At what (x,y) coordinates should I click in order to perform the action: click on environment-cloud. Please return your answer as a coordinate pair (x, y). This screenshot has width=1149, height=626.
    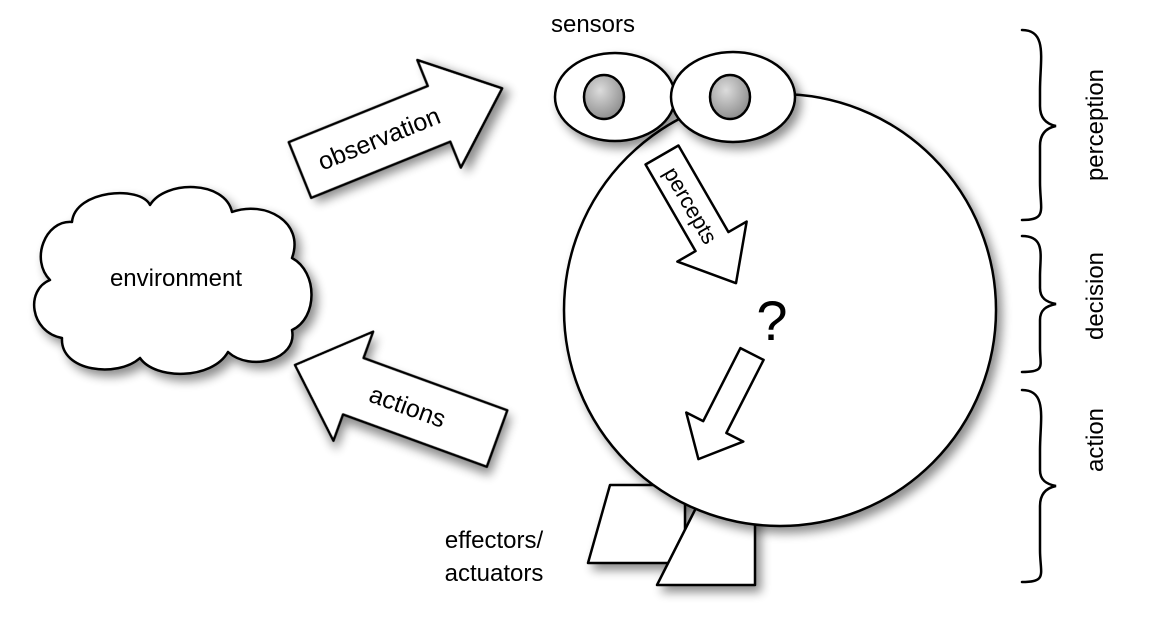
    Looking at the image, I should click on (172, 280).